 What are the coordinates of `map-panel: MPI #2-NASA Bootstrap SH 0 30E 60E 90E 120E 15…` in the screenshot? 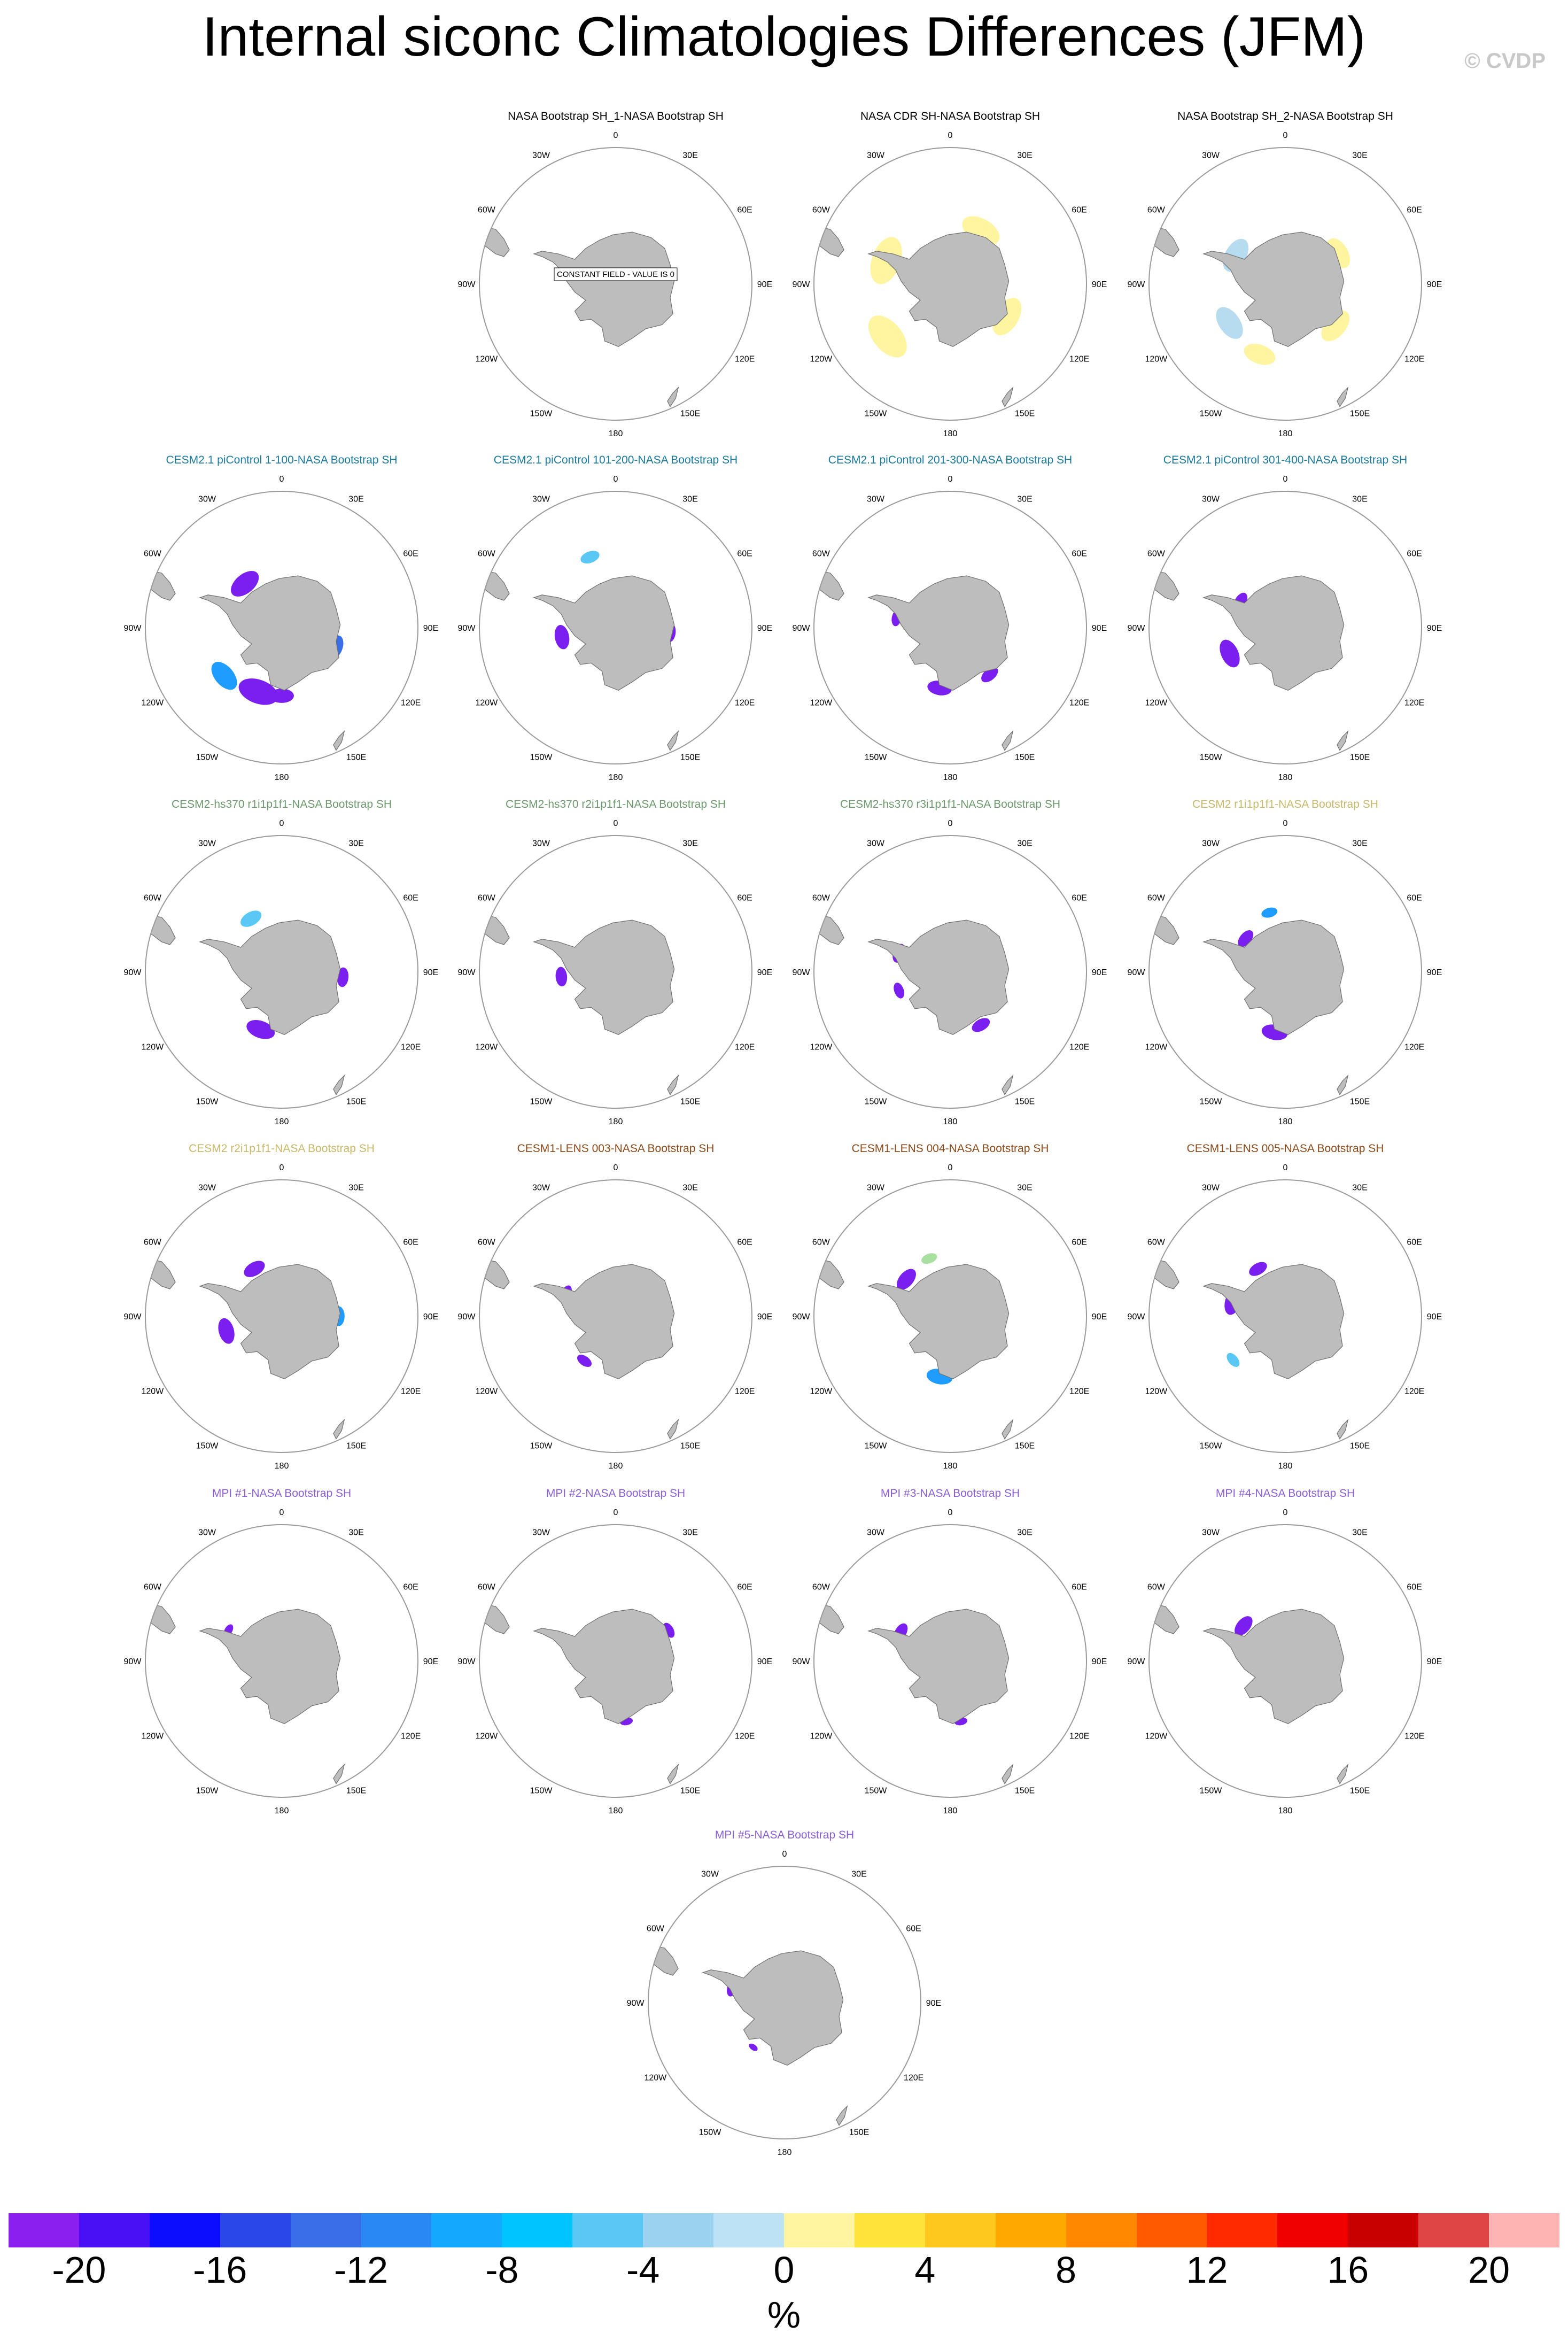 It's located at (616, 1658).